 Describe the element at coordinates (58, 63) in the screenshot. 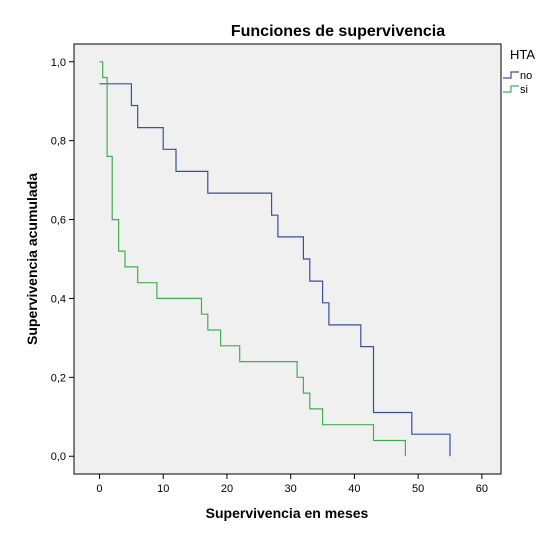

I see `y-tick-label: 1,0` at that location.